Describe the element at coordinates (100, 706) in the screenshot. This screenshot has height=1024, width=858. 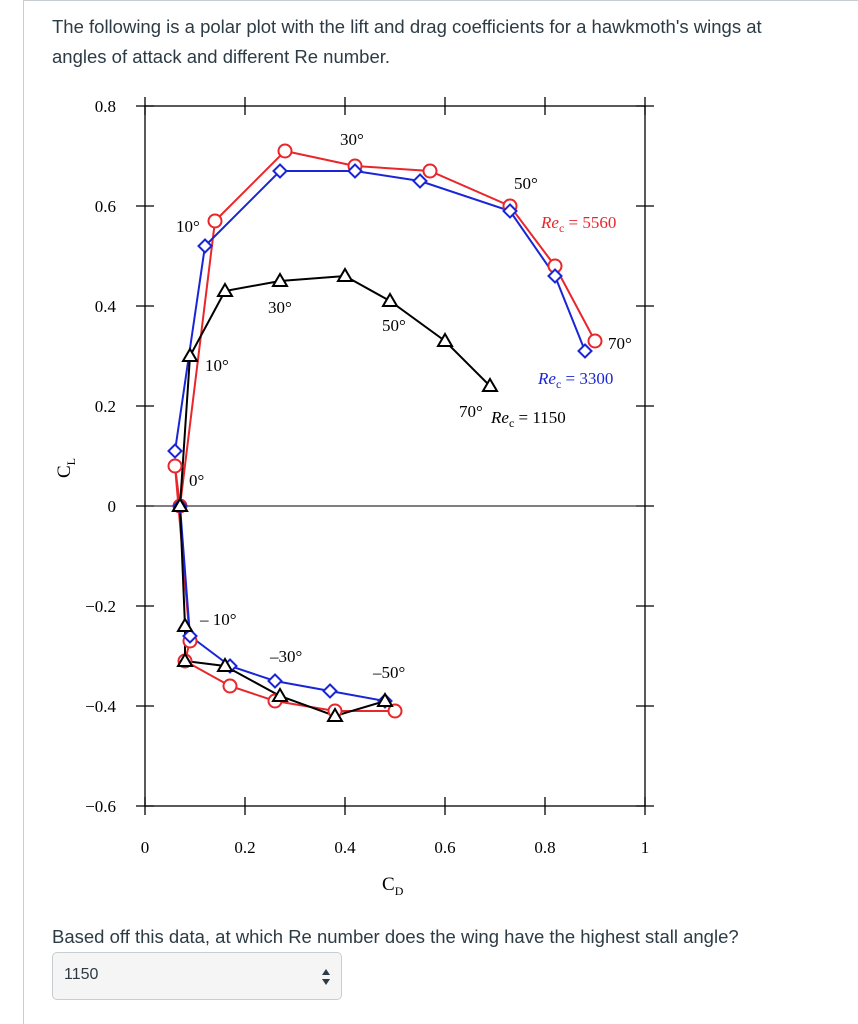
I see `y-tick-label: −0.4` at that location.